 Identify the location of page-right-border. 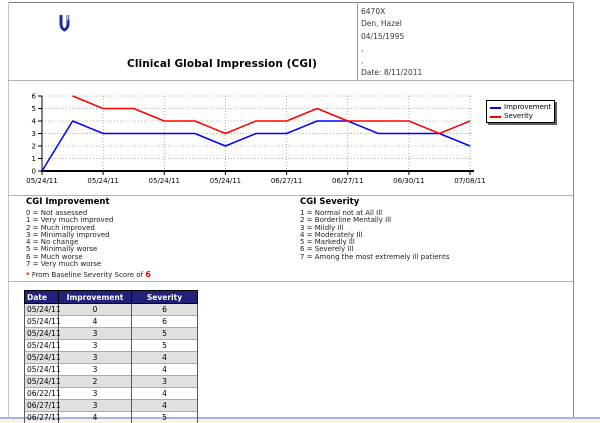
(573, 210).